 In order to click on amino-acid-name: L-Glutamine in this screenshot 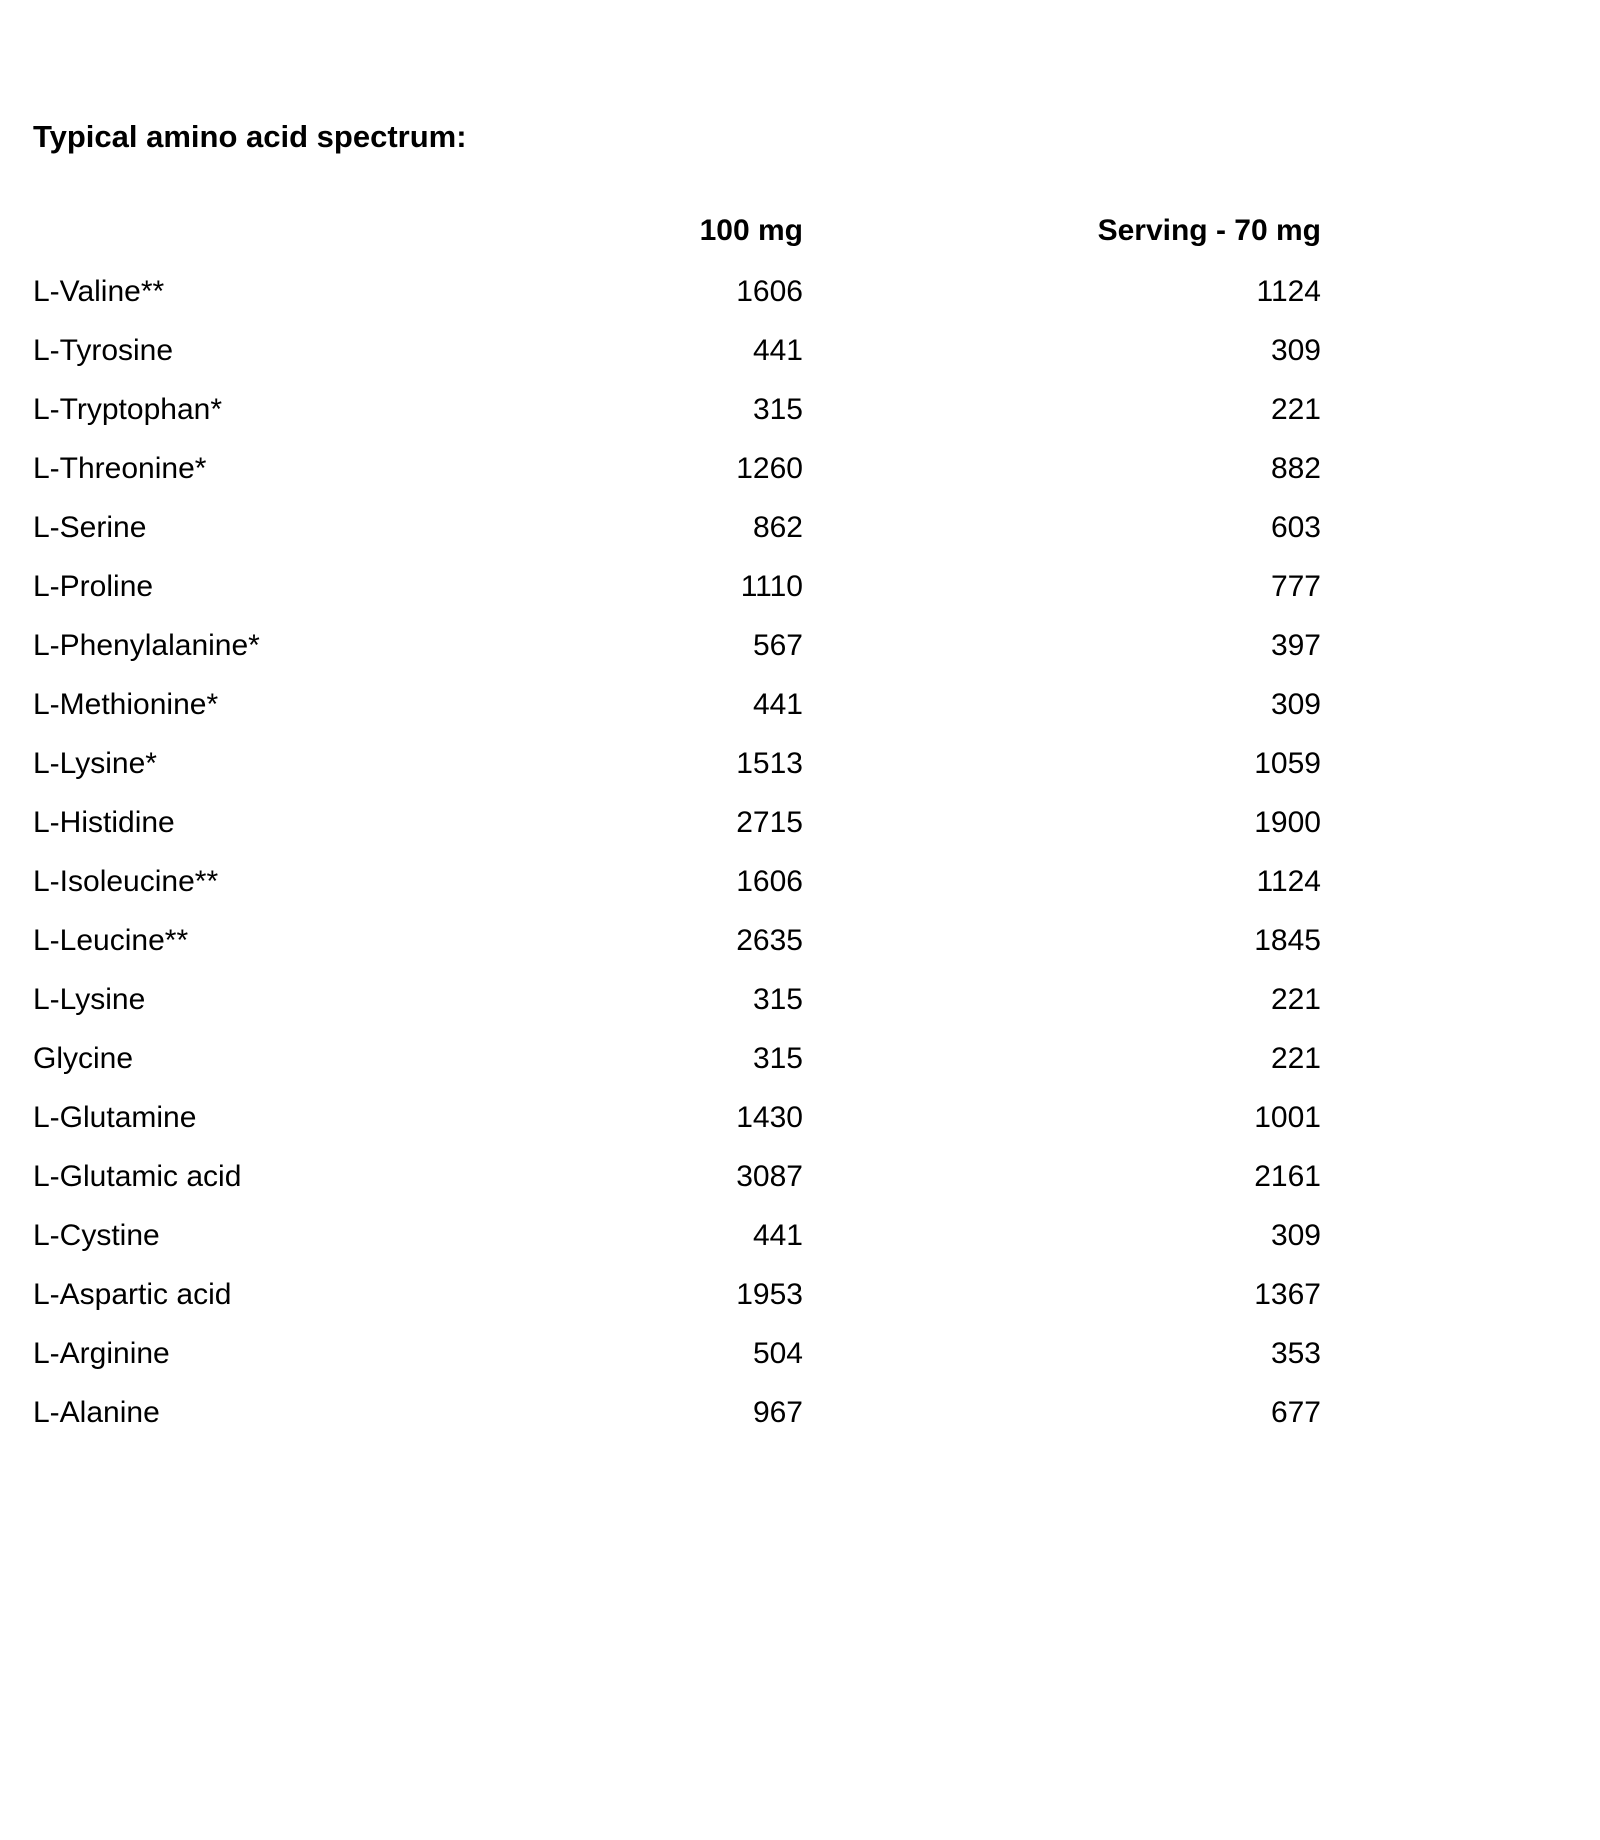, I will do `click(115, 1117)`.